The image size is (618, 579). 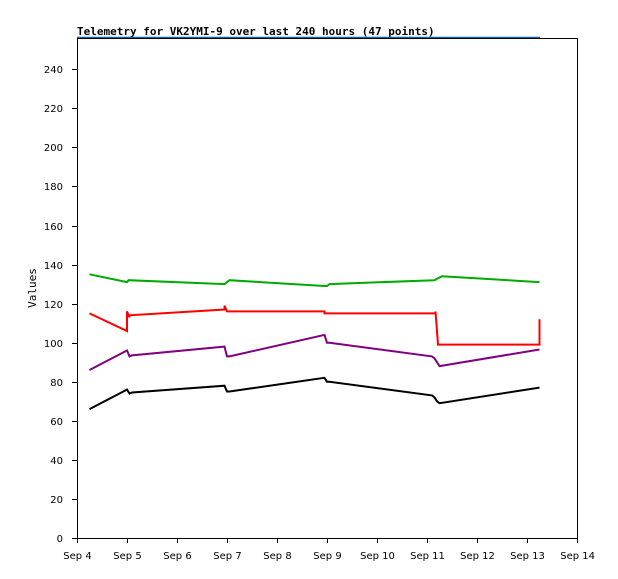 What do you see at coordinates (477, 556) in the screenshot?
I see `x-tick-label: Sep 12` at bounding box center [477, 556].